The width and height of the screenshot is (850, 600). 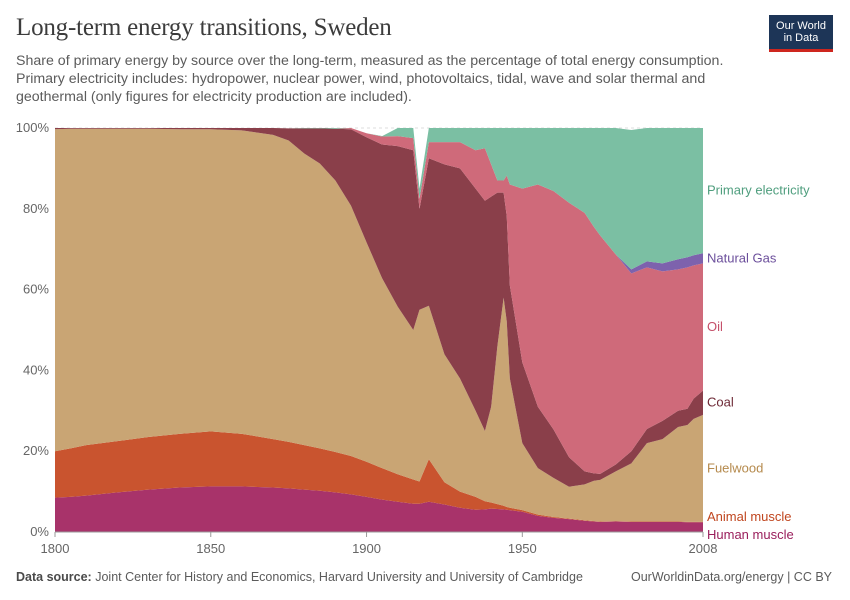 What do you see at coordinates (39, 531) in the screenshot?
I see `y-tick-label: 0%` at bounding box center [39, 531].